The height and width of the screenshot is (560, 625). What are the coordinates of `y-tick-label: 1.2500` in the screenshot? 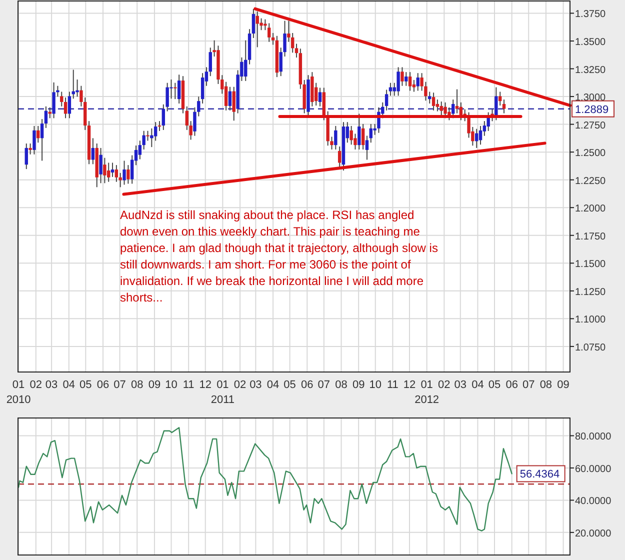 It's located at (590, 154).